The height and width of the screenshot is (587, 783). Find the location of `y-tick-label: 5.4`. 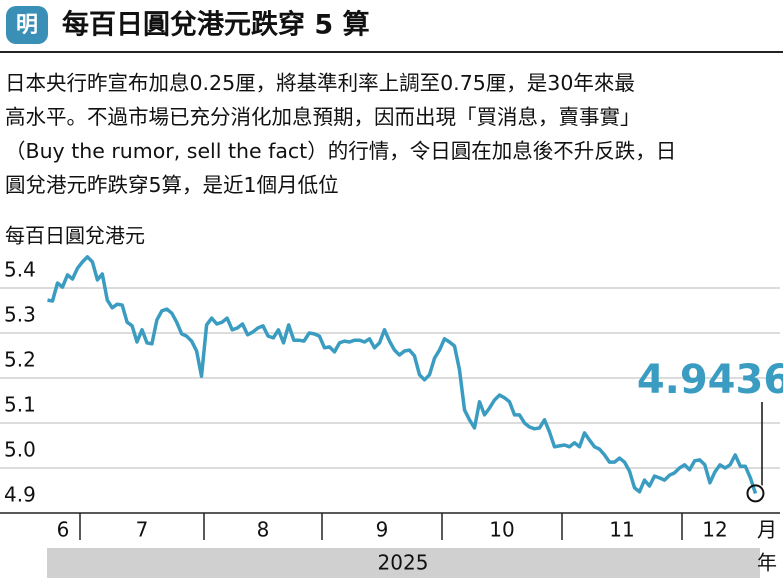

y-tick-label: 5.4 is located at coordinates (20, 269).